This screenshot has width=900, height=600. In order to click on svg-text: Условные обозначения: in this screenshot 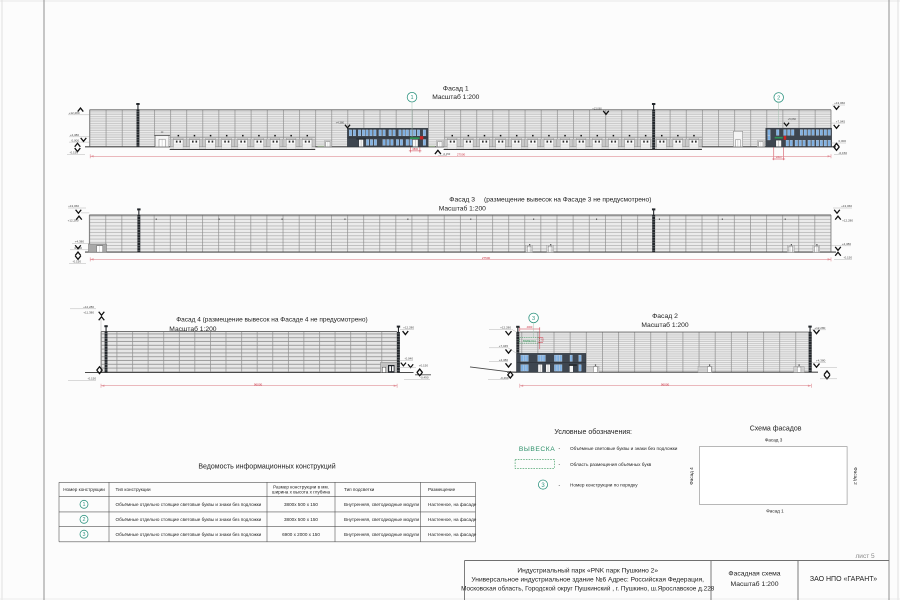, I will do `click(593, 432)`.